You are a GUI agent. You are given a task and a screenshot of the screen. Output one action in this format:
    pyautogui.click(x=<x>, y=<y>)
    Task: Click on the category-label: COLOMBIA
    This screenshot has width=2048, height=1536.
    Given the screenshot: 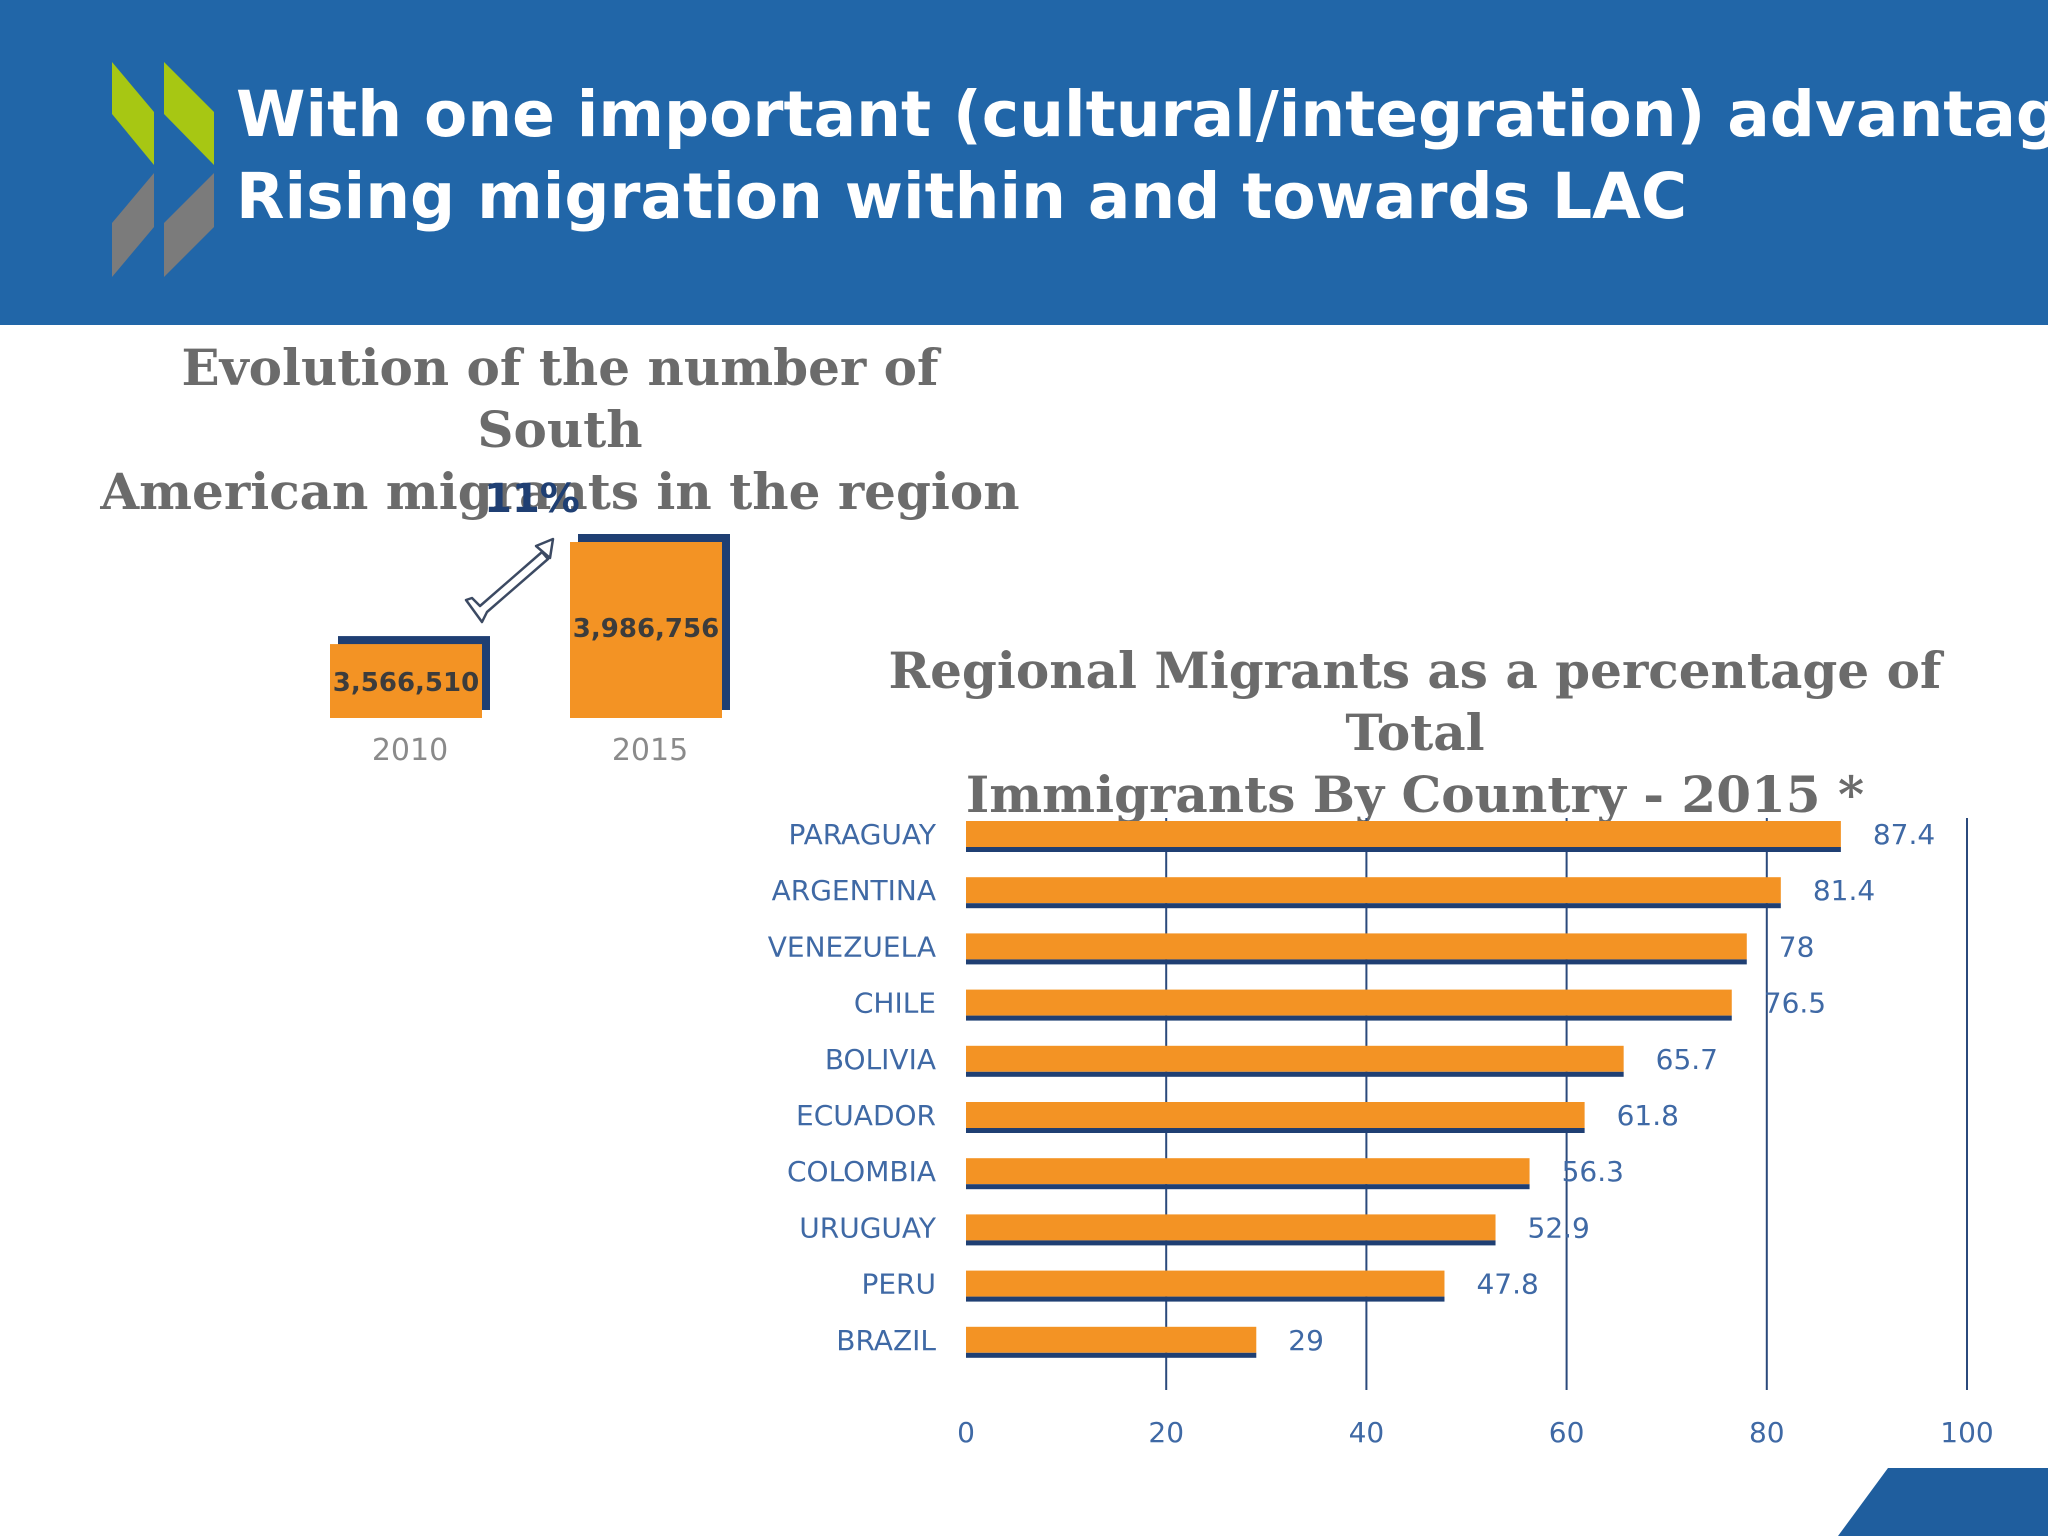 What is the action you would take?
    pyautogui.click(x=861, y=1171)
    